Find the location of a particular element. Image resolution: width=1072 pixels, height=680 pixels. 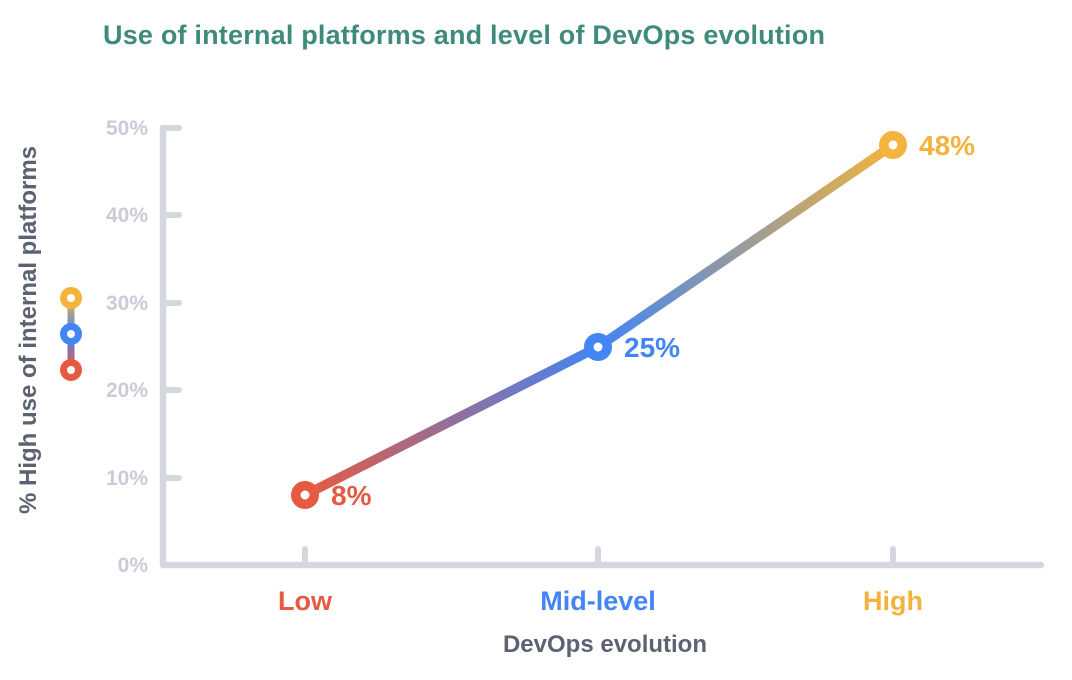

y-tick-label: 40% is located at coordinates (127, 215).